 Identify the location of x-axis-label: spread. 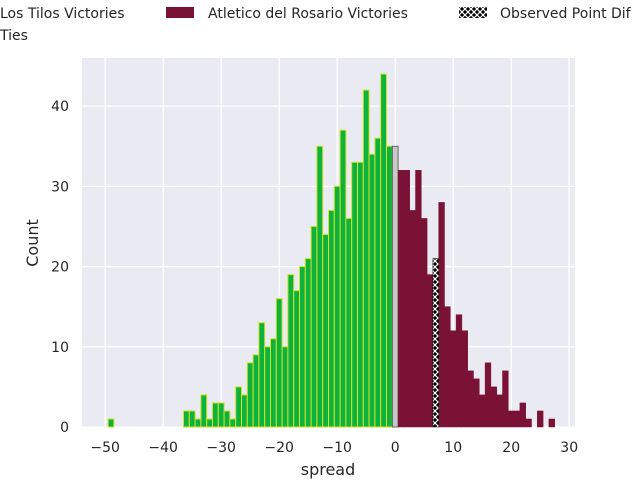
(328, 469).